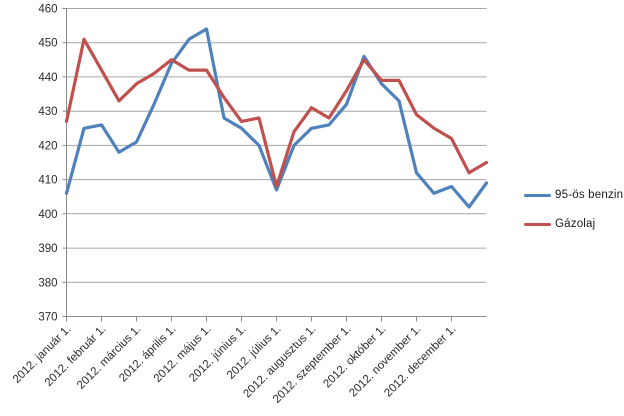  I want to click on gazolaj-legend-label: Gázolaj, so click(575, 224).